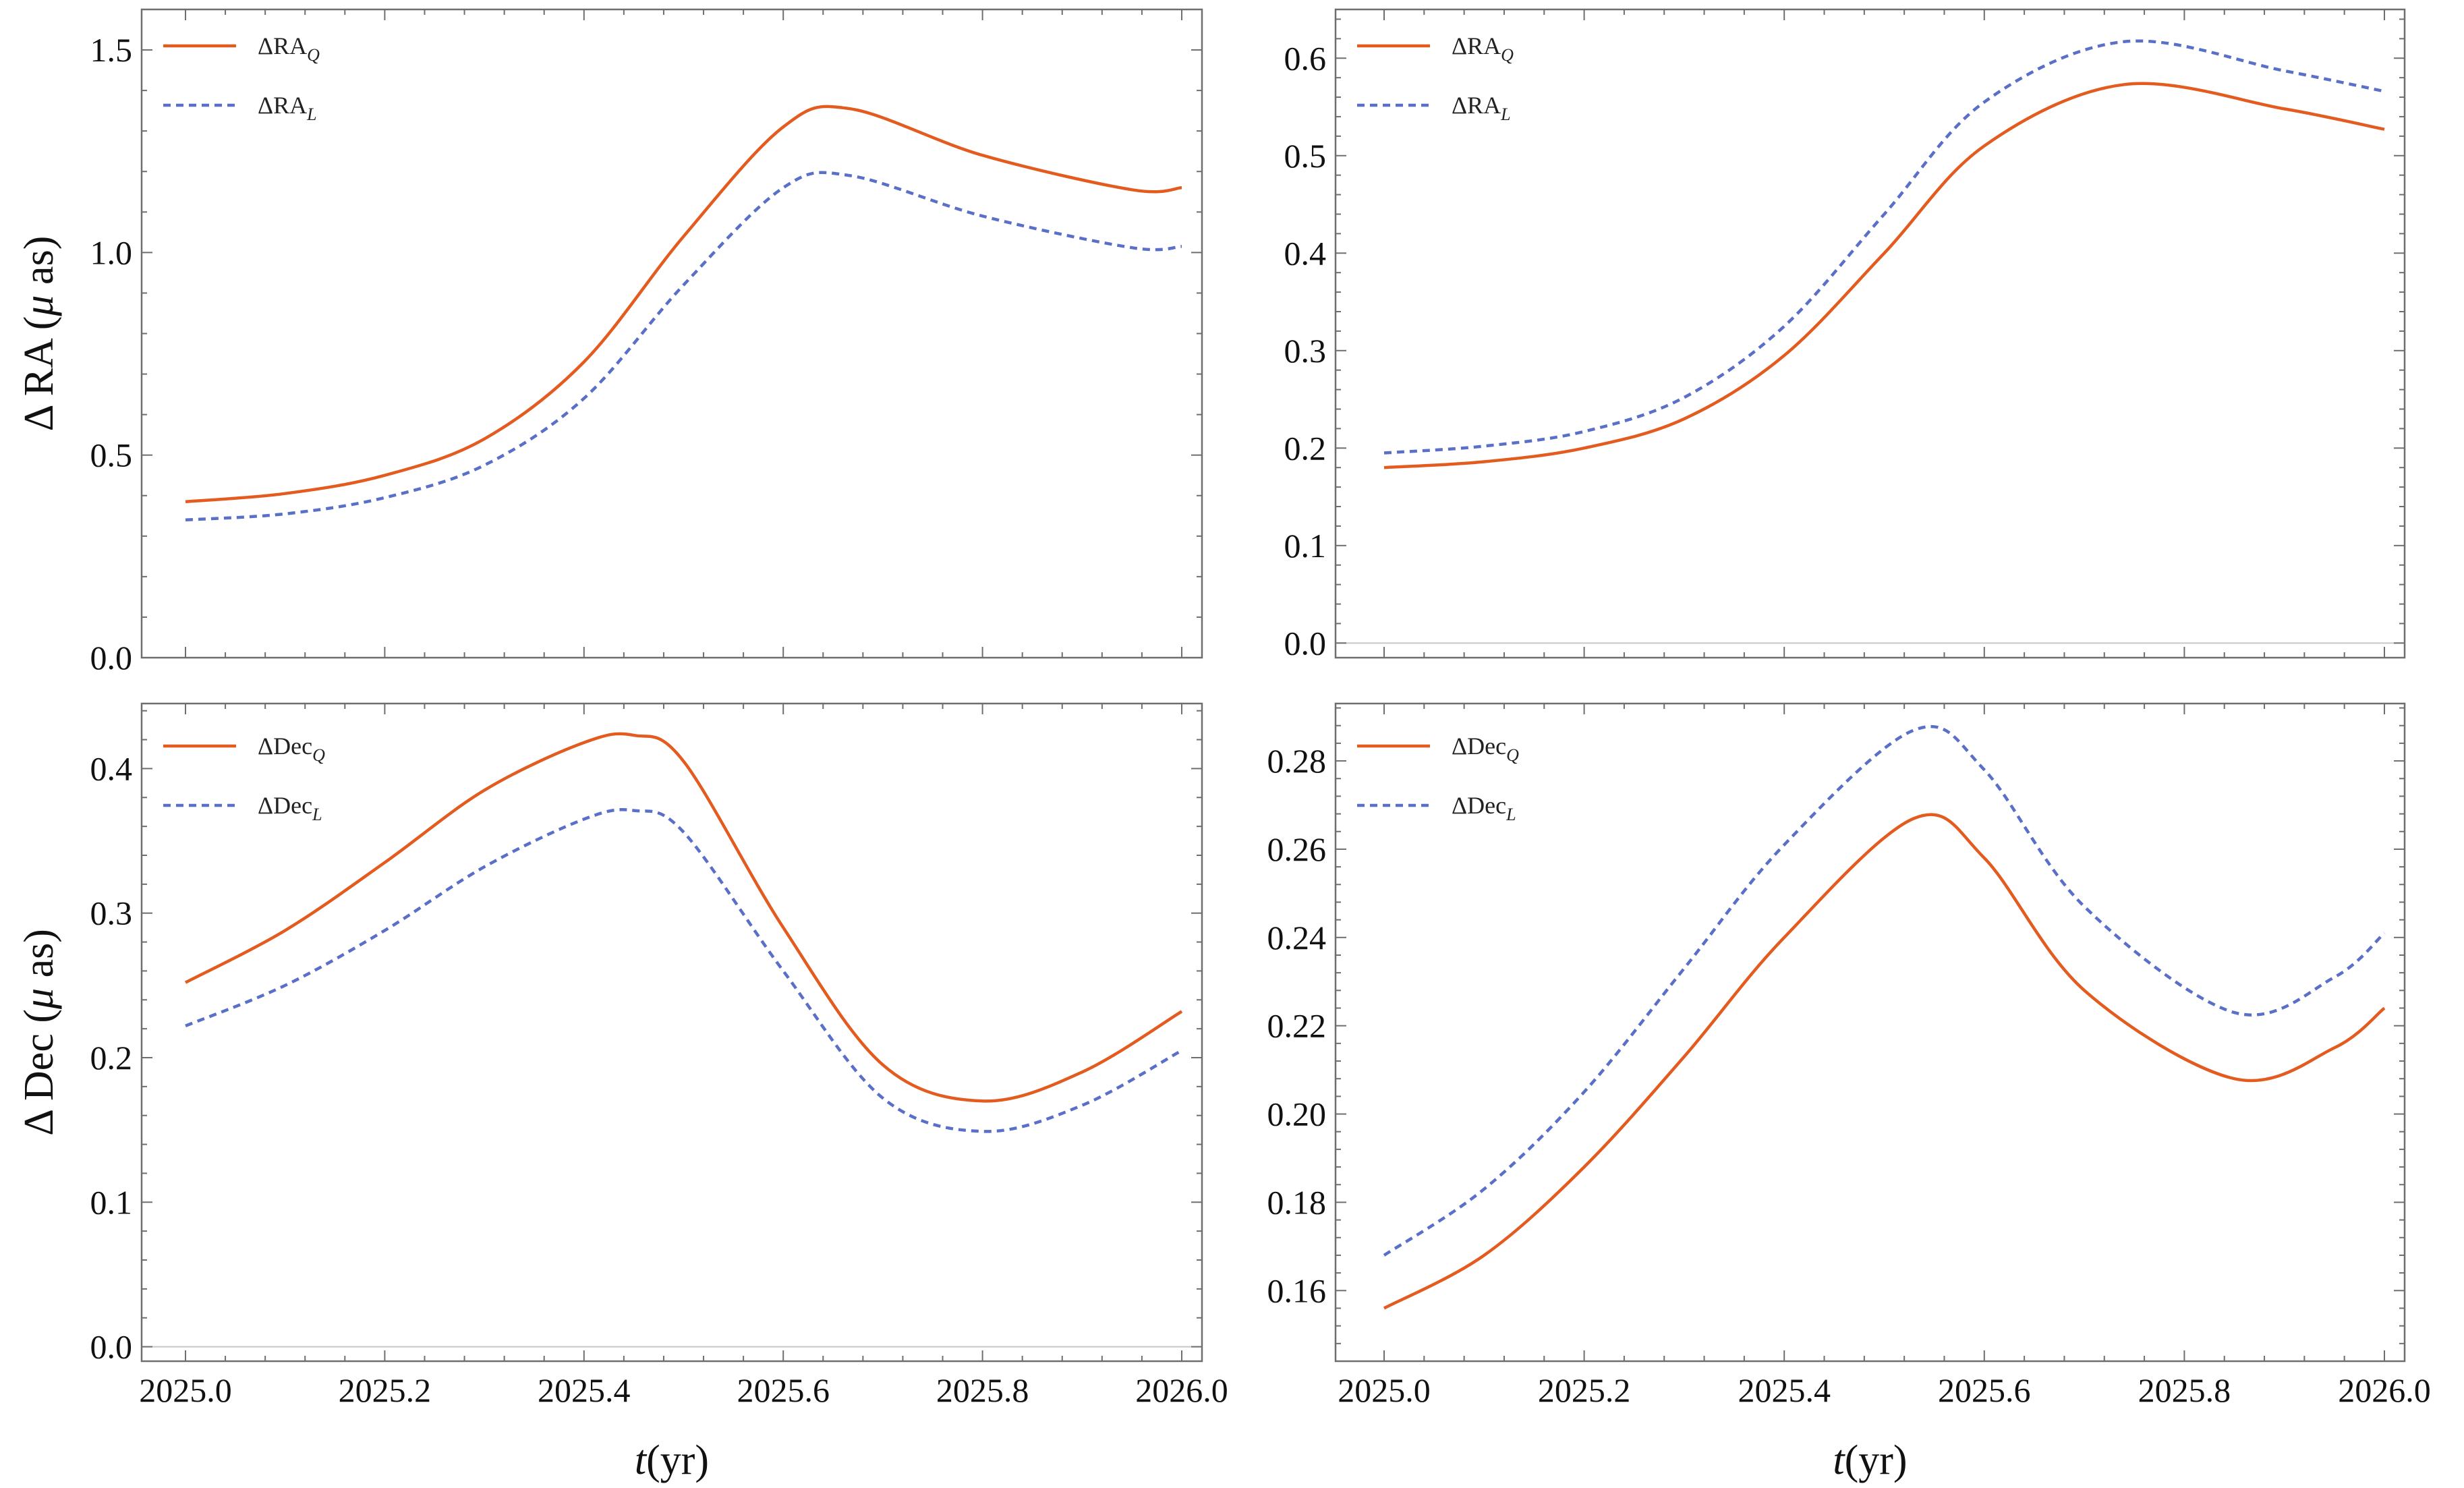 The image size is (2464, 1488). Describe the element at coordinates (39, 1032) in the screenshot. I see `y-axis-title: Δ Dec (μ as)` at that location.